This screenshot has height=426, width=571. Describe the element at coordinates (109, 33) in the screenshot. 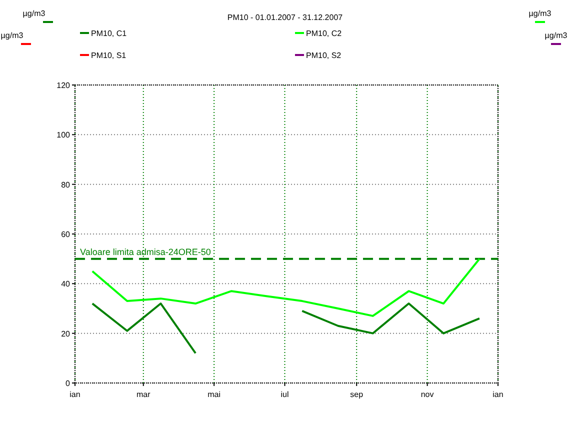

I see `legend-label: PM10, C1` at that location.